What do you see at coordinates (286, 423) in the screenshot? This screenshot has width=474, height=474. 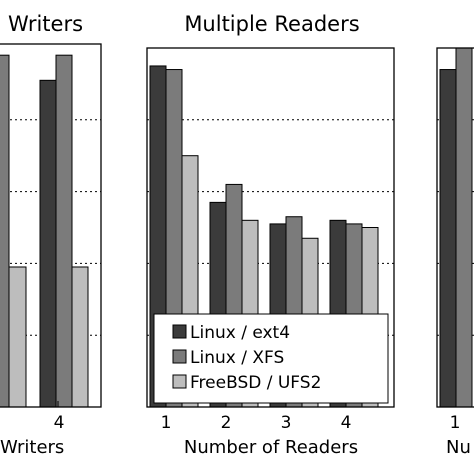 I see `middle-panel-tick-label: 3` at bounding box center [286, 423].